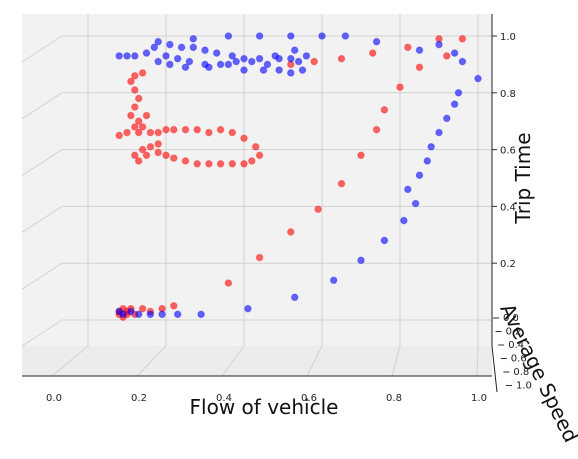  I want to click on x-tick-label: 0.4, so click(224, 398).